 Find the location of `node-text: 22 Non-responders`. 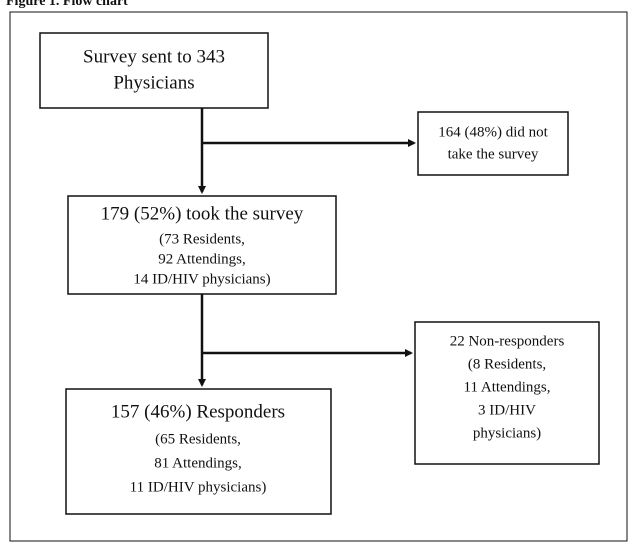

node-text: 22 Non-responders is located at coordinates (507, 341).